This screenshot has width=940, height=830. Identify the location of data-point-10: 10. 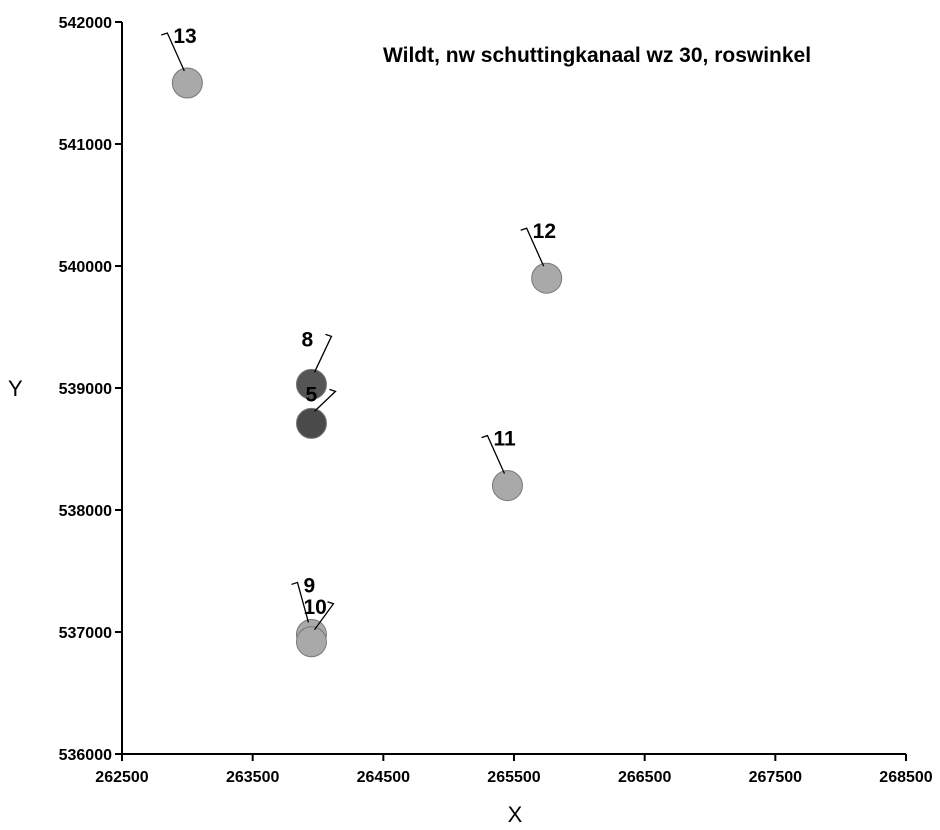
(315, 627).